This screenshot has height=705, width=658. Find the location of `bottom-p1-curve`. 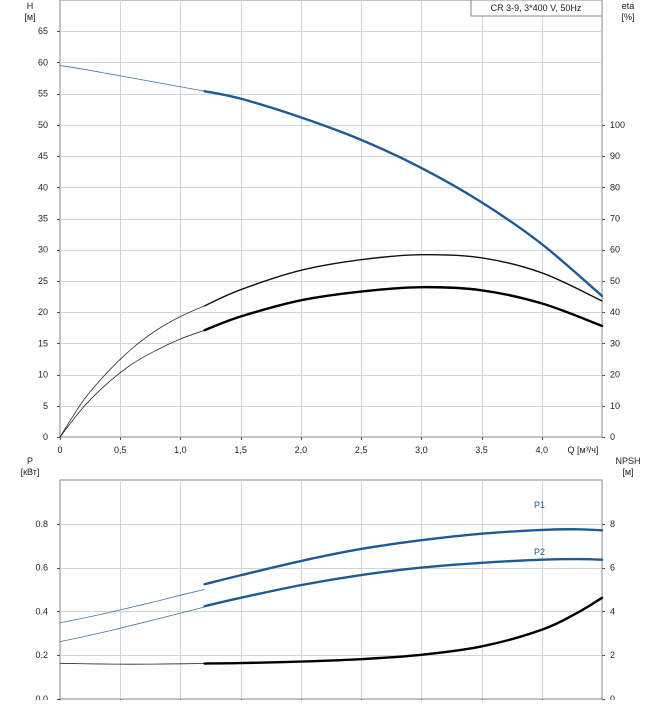

bottom-p1-curve is located at coordinates (403, 557).